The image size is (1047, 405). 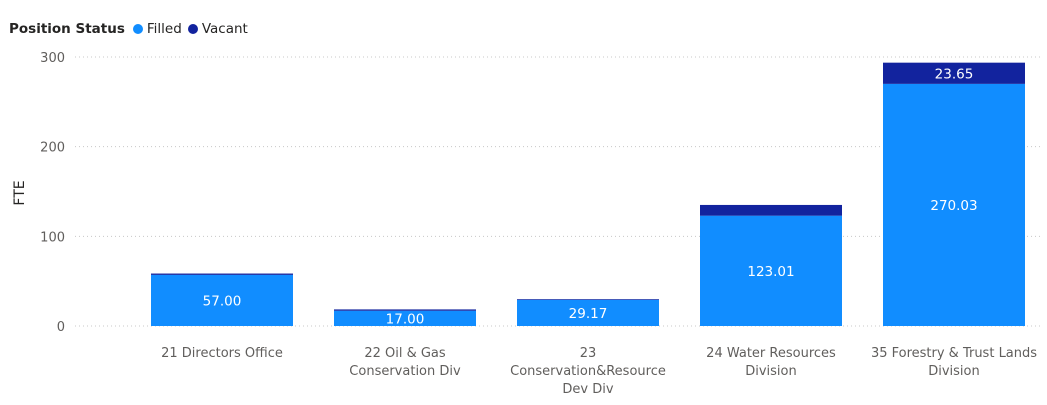 I want to click on legend-title: Position Status, so click(x=67, y=29).